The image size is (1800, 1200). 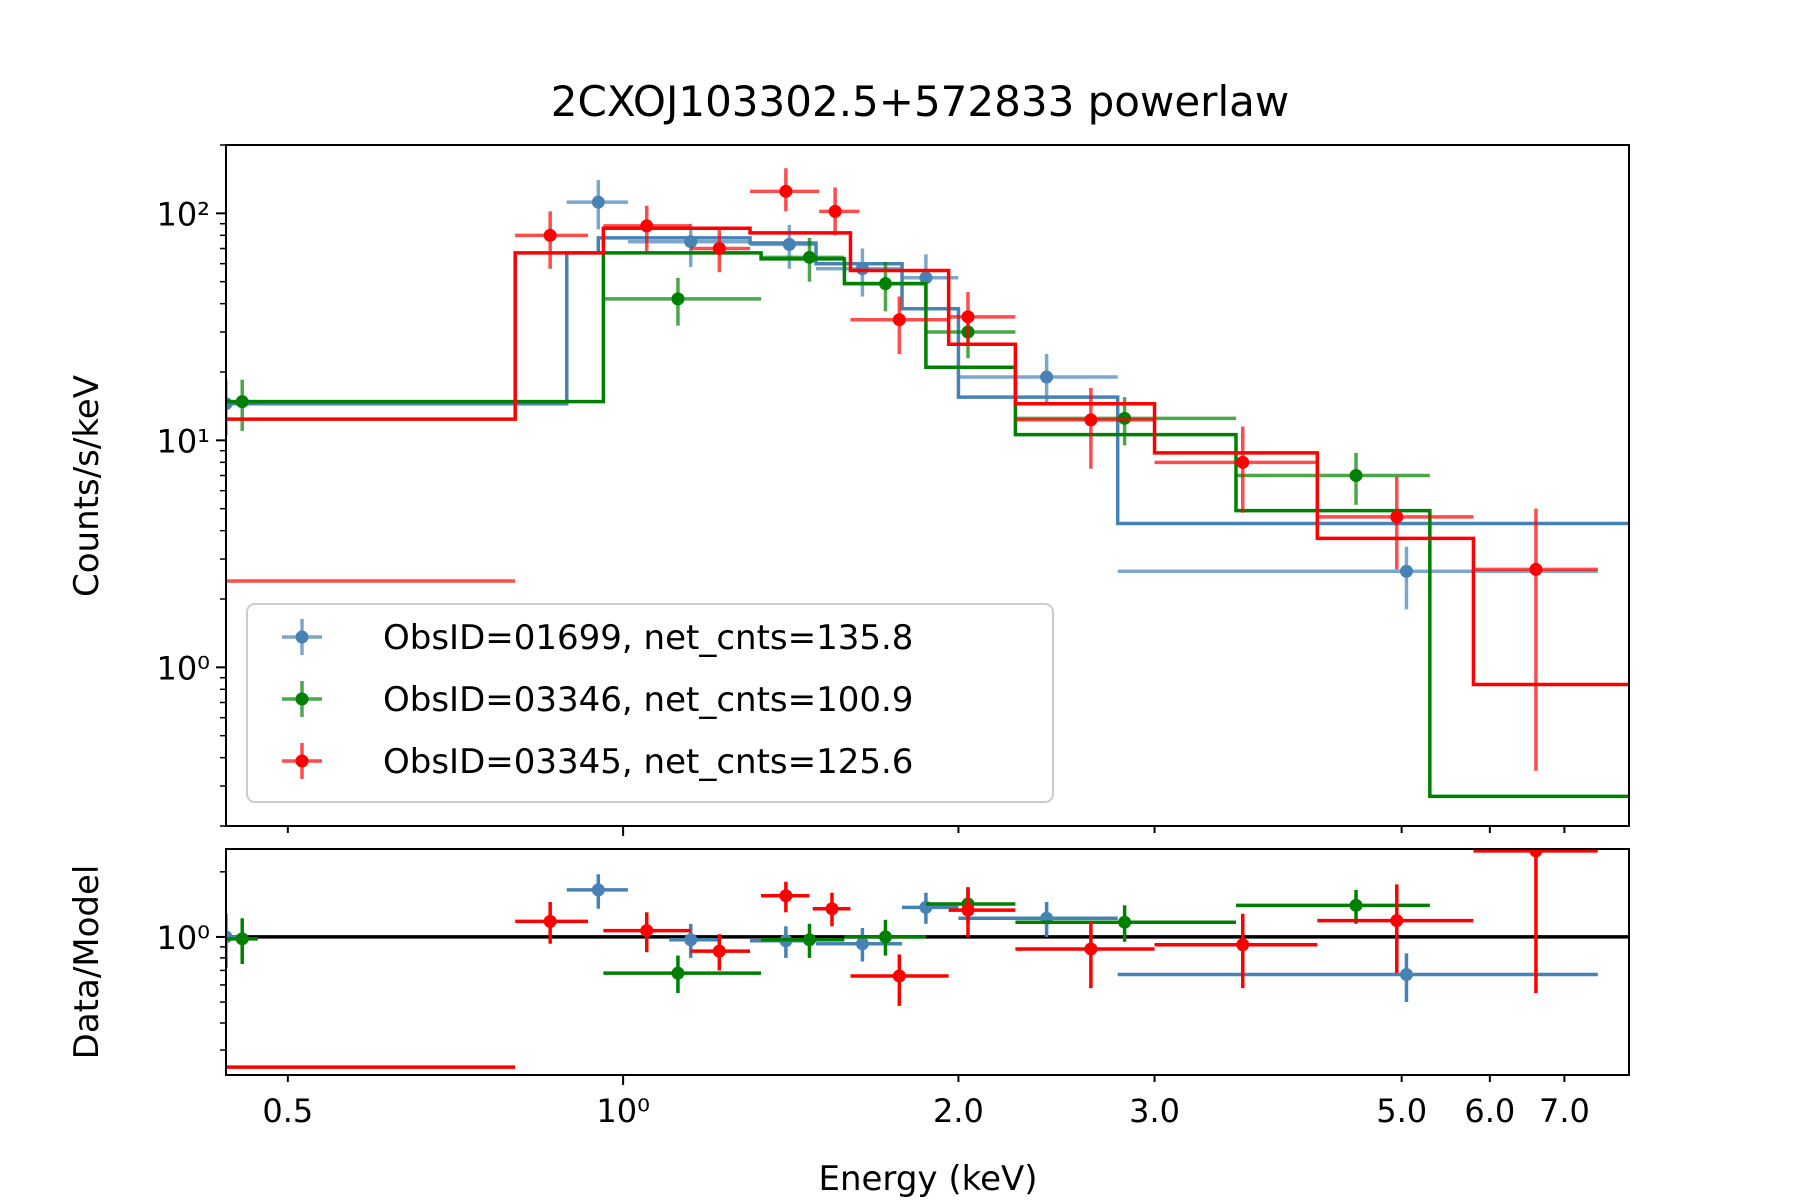 What do you see at coordinates (183, 214) in the screenshot?
I see `y-tick-label: 10²` at bounding box center [183, 214].